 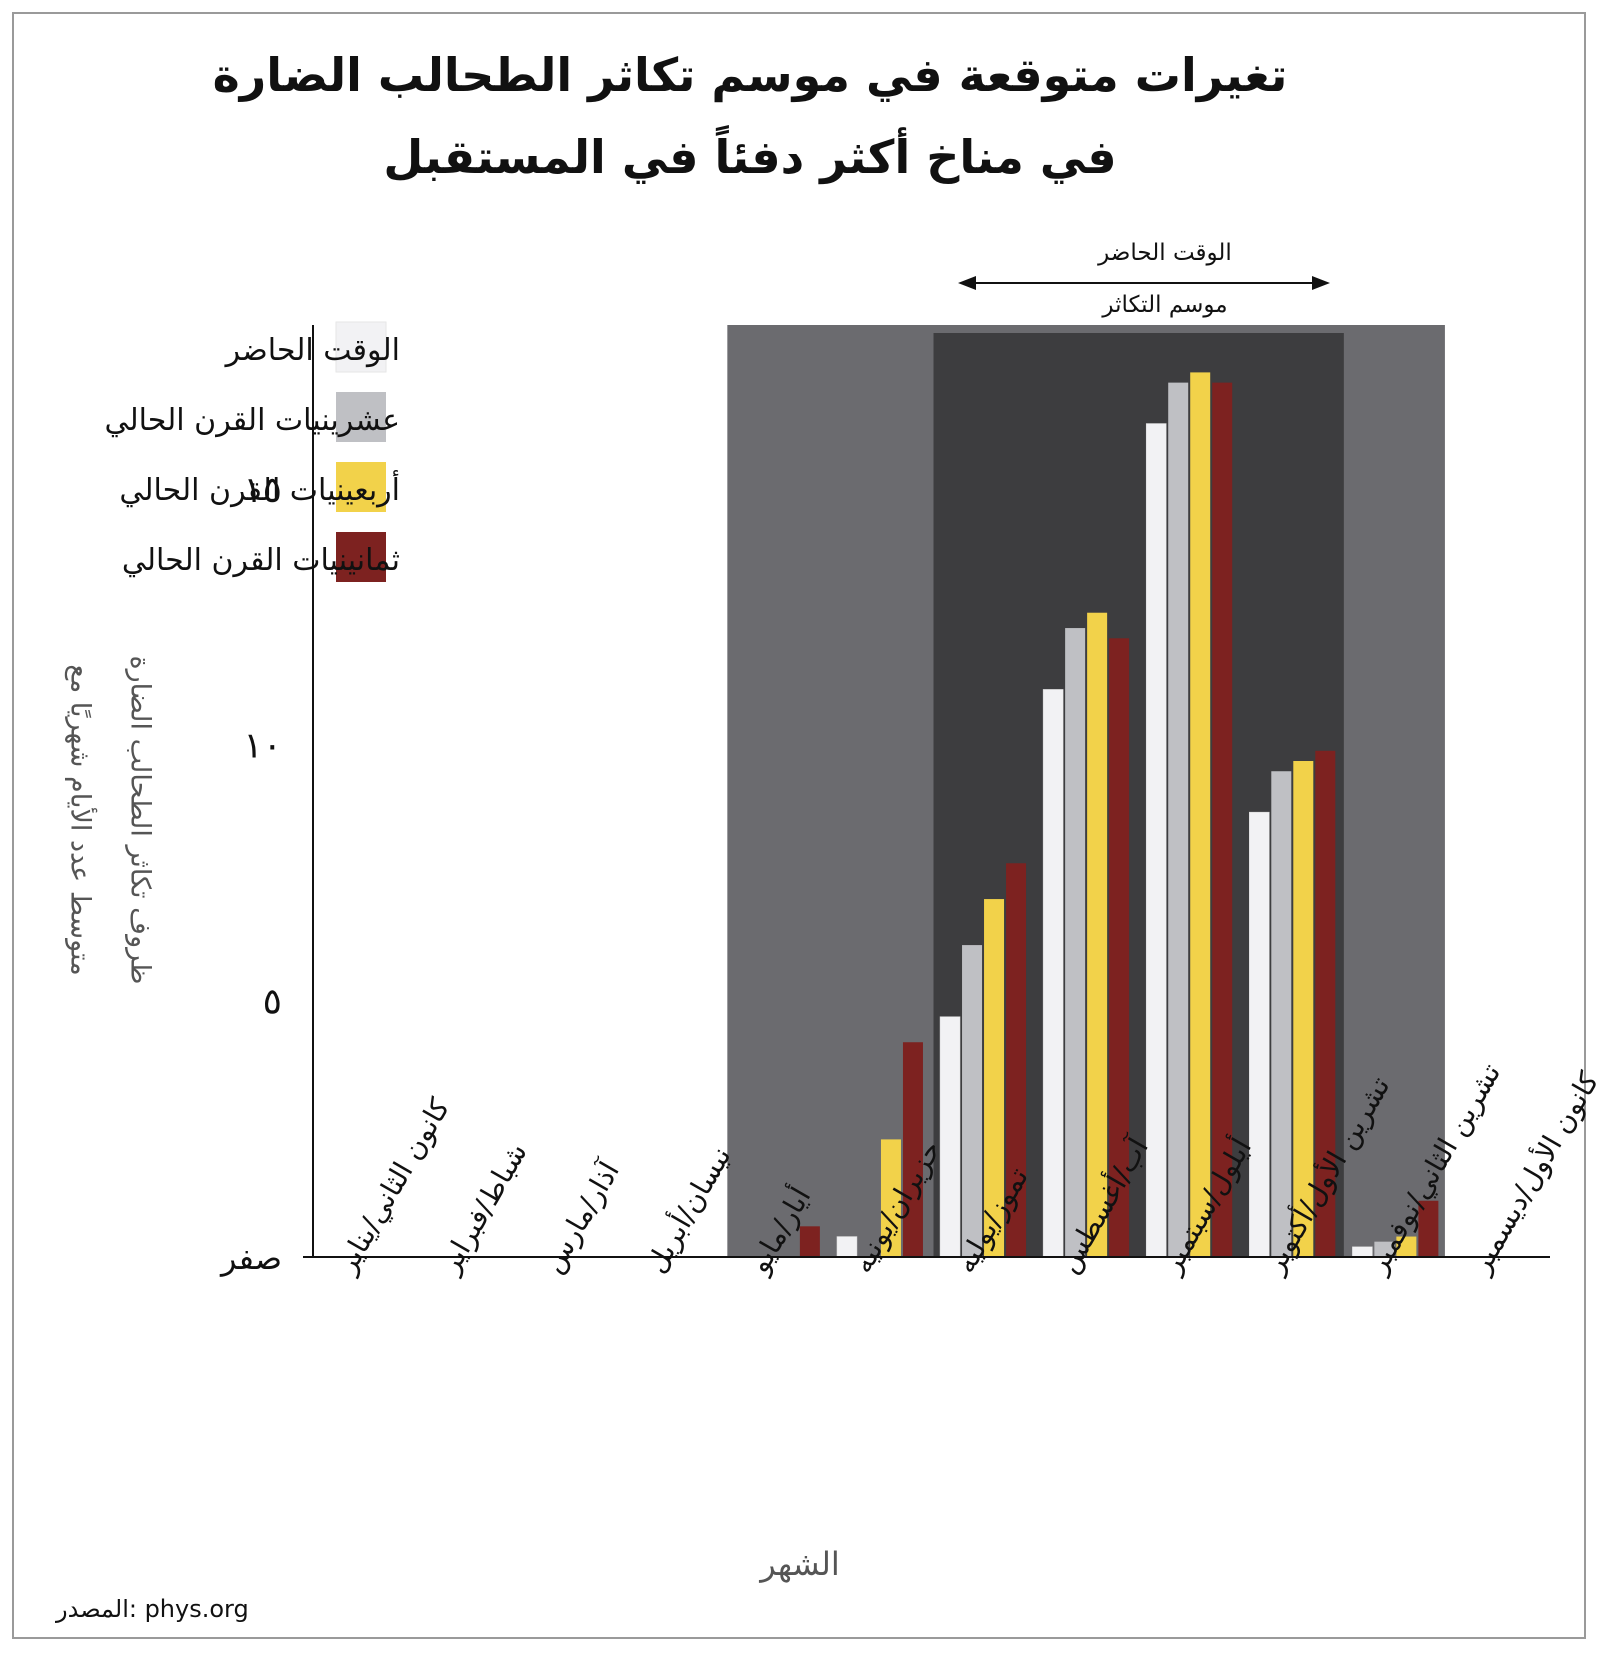 I want to click on x-tick-label-3: آذار/مارس, so click(x=581, y=1216).